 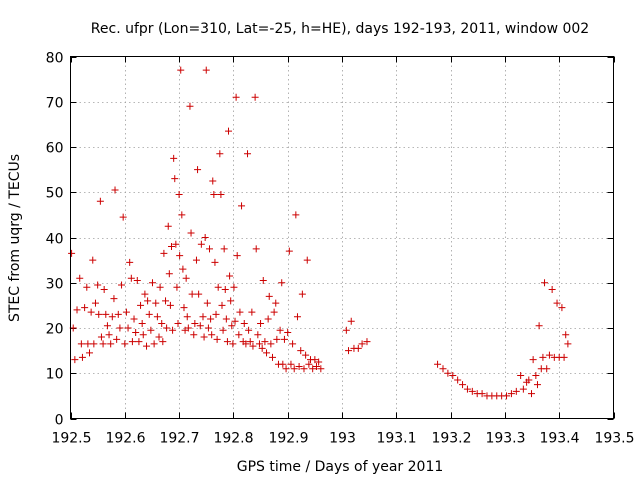 I want to click on x-tick-label: 193.2, so click(x=451, y=439).